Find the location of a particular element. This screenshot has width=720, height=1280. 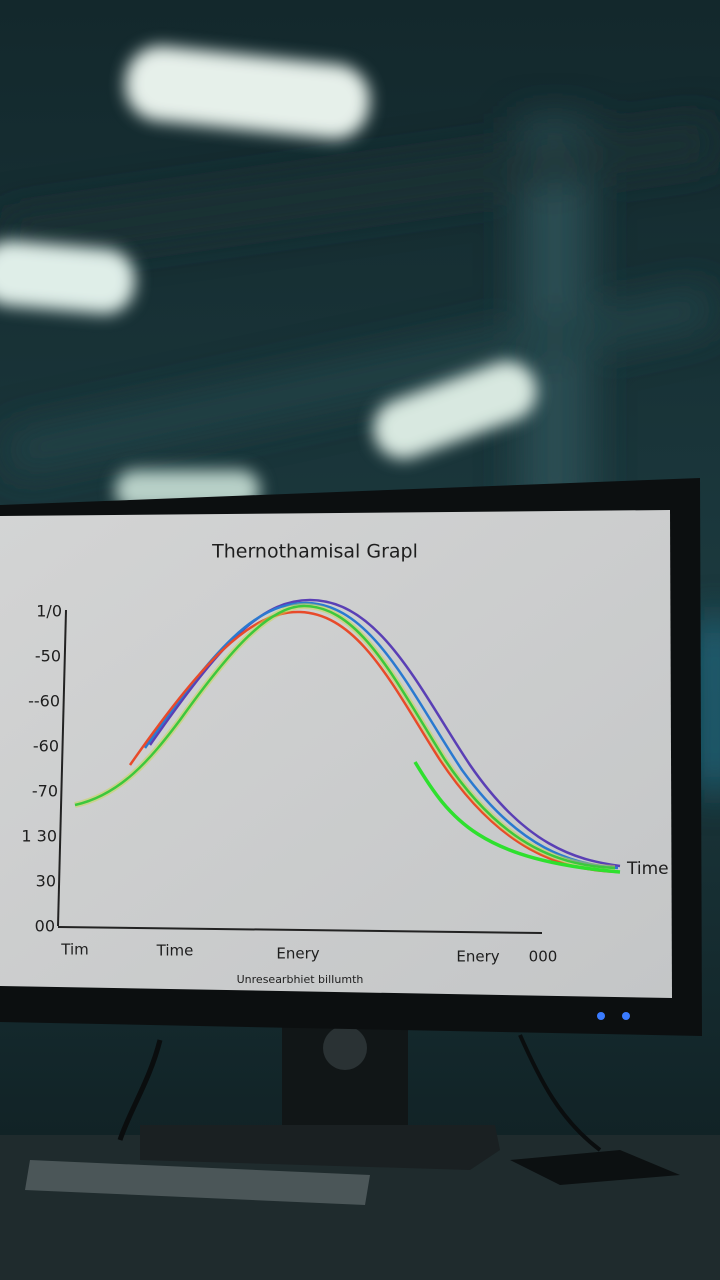

y-axis-label: 00 is located at coordinates (45, 926).